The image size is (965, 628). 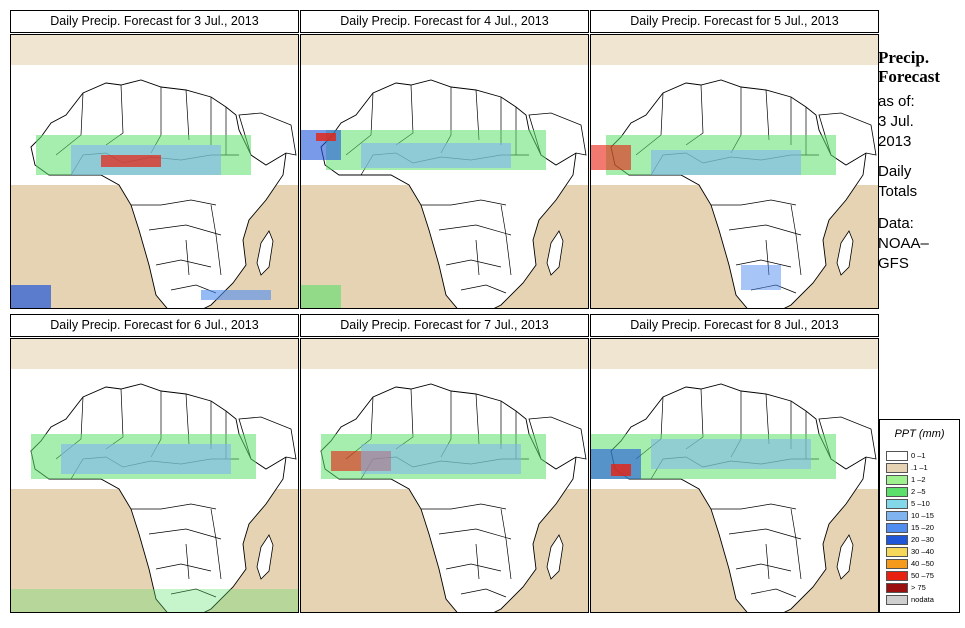 I want to click on asof-date-2: 2013, so click(x=895, y=141).